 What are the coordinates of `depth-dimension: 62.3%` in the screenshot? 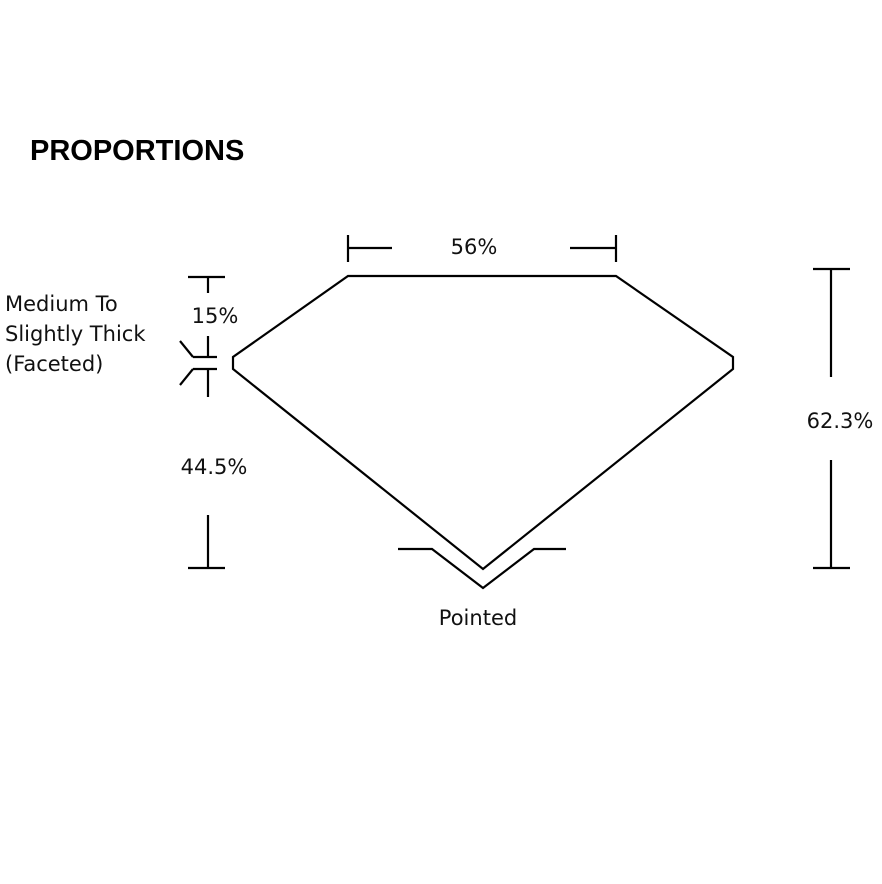 It's located at (840, 418).